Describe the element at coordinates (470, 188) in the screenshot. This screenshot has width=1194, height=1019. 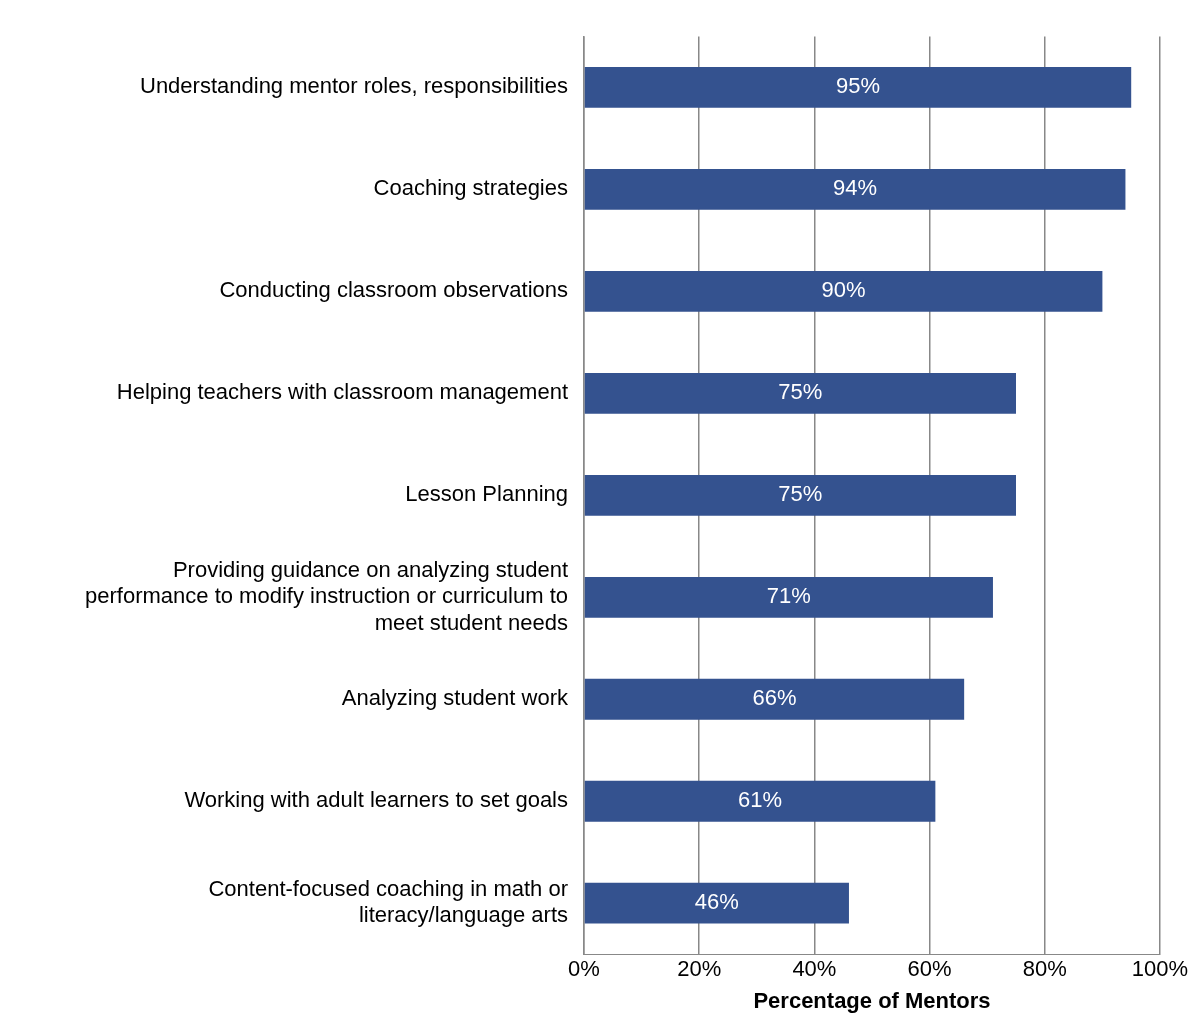
I see `y-tick-label: Coaching strategies` at that location.